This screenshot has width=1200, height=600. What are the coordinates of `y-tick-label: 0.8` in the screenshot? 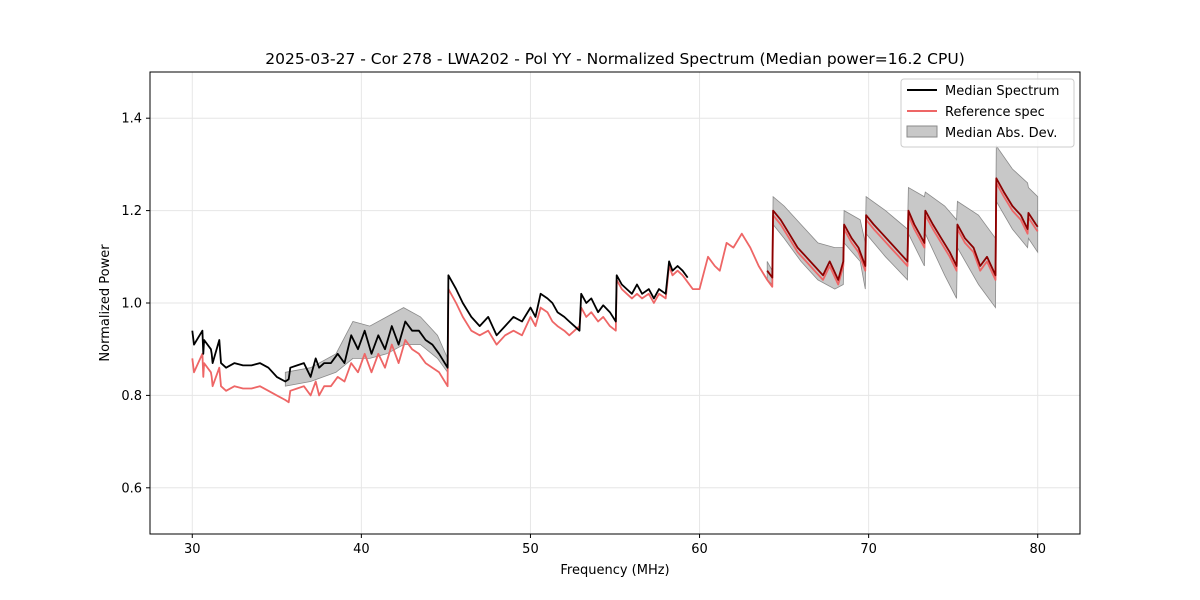 It's located at (131, 396).